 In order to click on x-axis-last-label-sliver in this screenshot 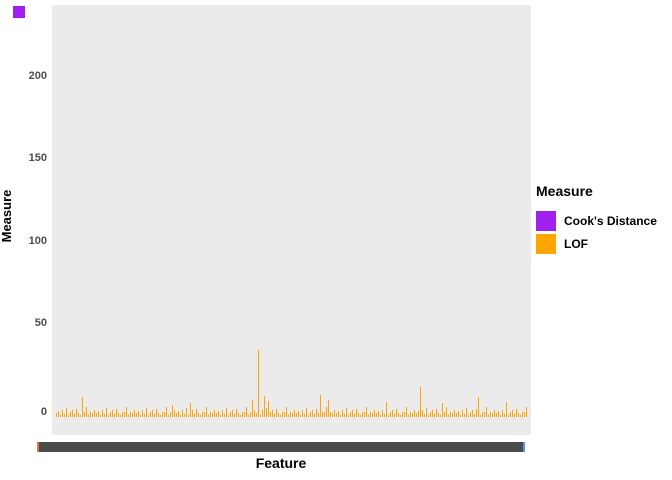, I will do `click(524, 447)`.